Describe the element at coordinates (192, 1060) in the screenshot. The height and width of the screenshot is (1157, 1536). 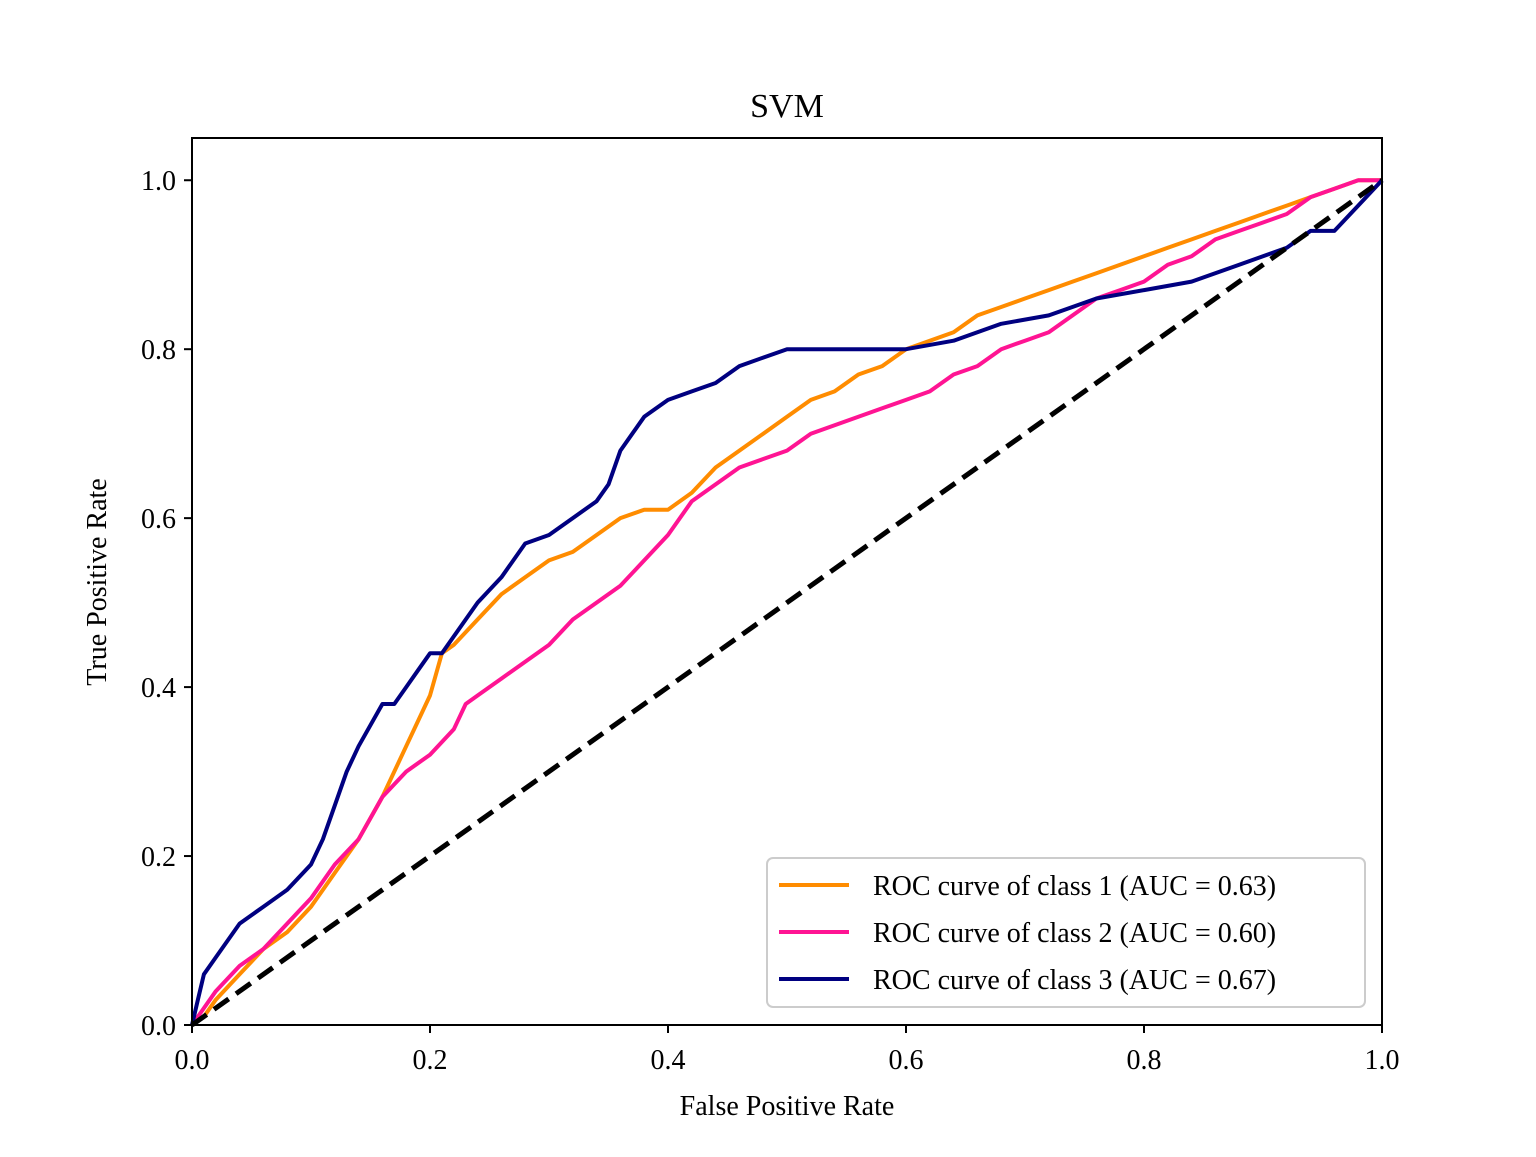
I see `x-tick-label: 0.0` at that location.